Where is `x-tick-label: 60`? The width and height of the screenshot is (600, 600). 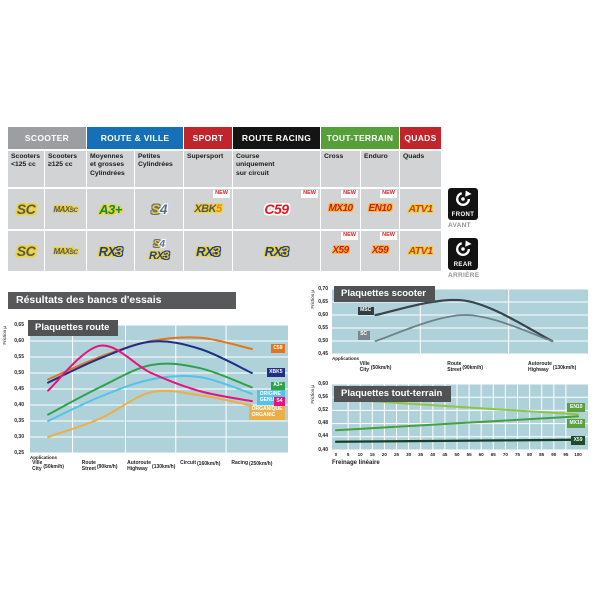 x-tick-label: 60 is located at coordinates (481, 454).